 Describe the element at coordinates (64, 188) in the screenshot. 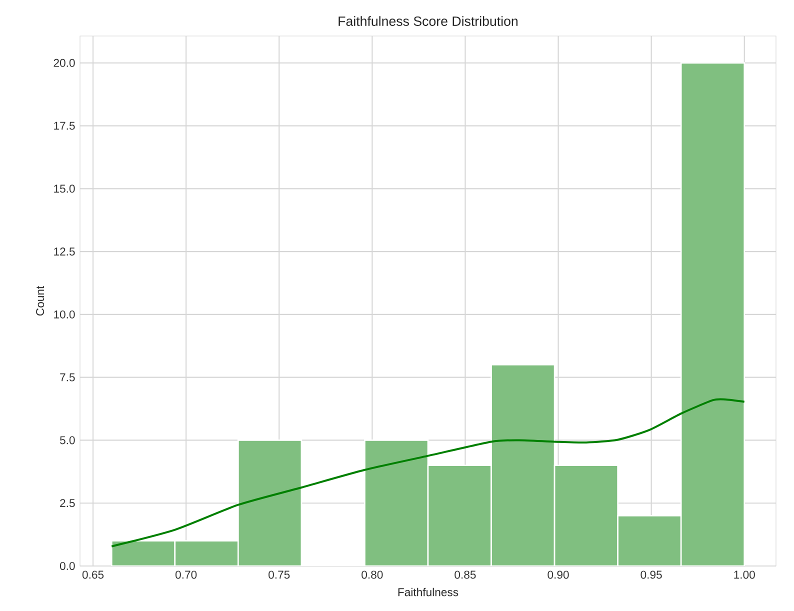

I see `y-tick-label: 15.0` at that location.